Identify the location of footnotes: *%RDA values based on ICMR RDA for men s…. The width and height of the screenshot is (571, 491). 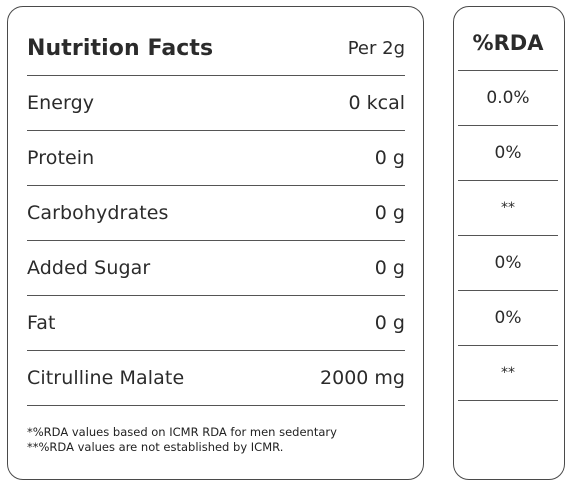
(182, 440).